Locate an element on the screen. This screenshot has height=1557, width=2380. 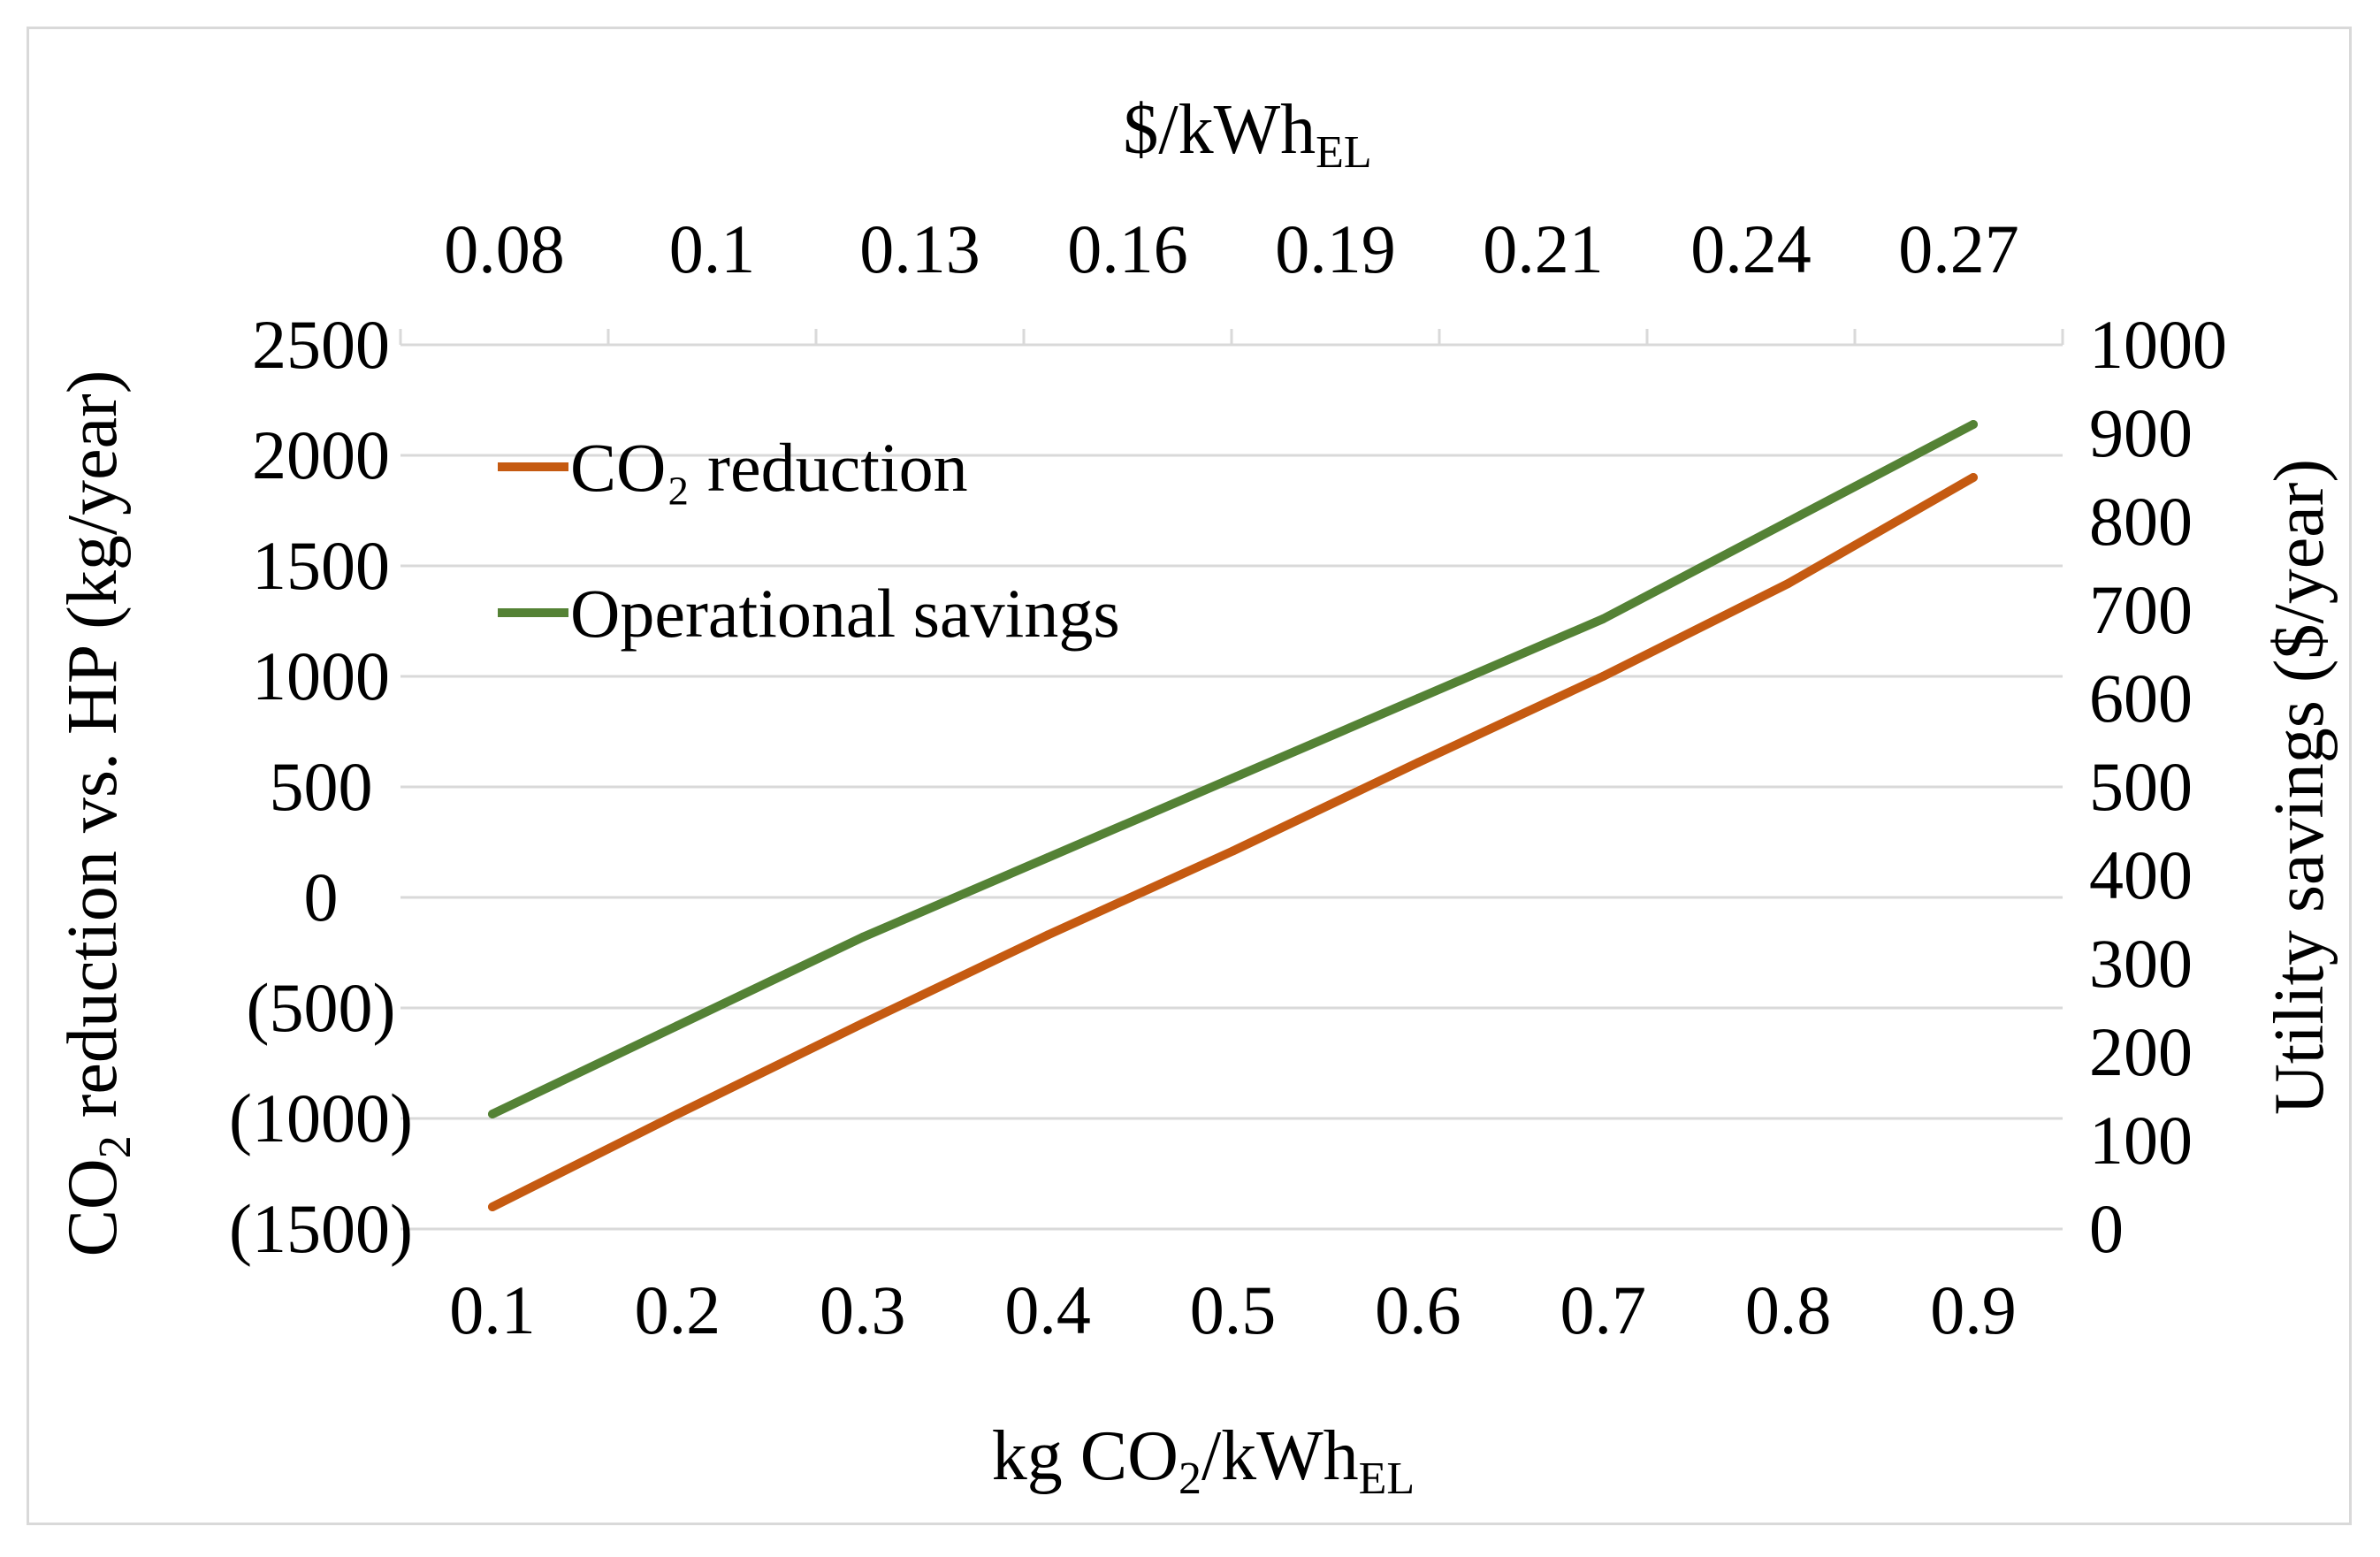
x-top-tick-label: 0.19 is located at coordinates (1335, 249).